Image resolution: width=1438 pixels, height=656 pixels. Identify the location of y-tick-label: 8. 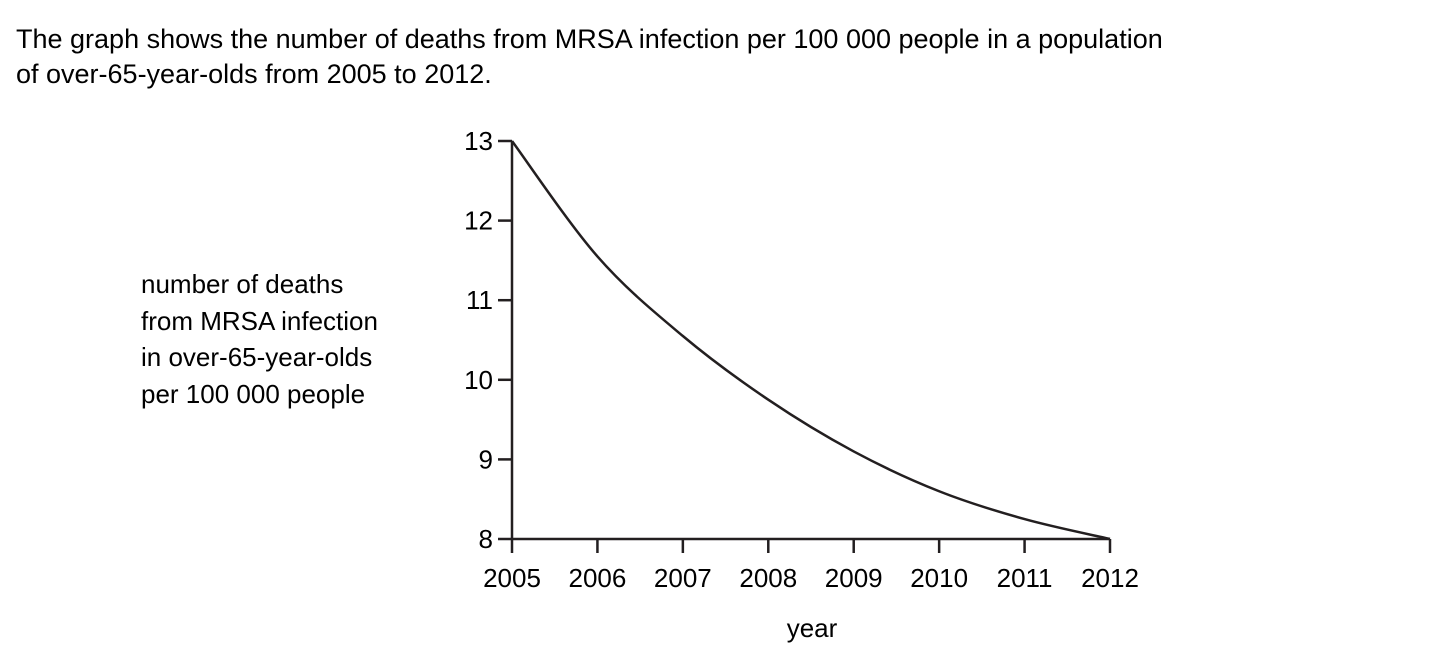
(486, 539).